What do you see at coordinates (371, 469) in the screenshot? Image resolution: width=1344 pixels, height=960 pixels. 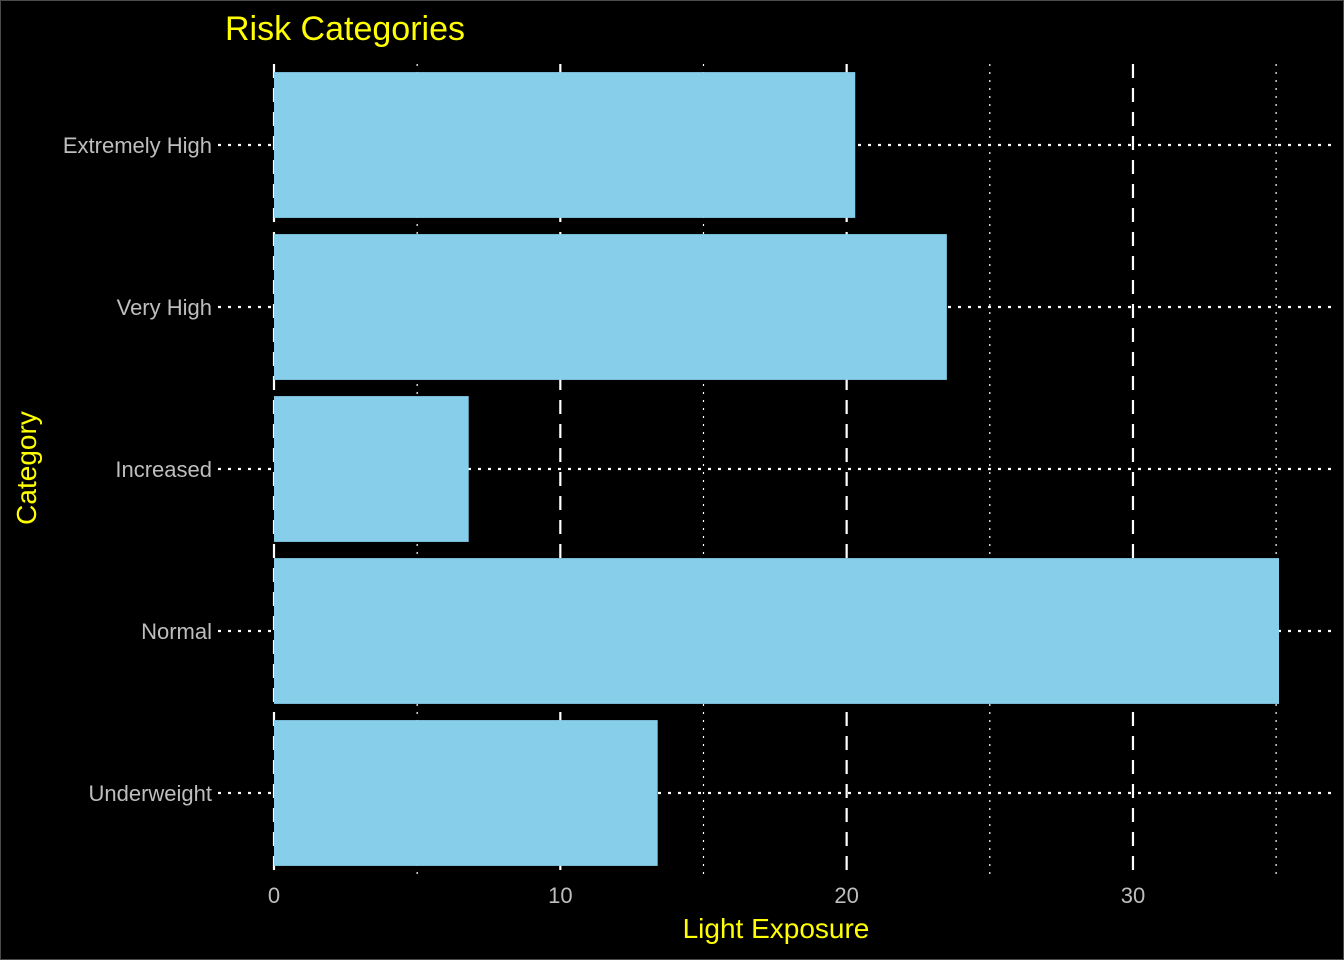 I see `bar-increased` at bounding box center [371, 469].